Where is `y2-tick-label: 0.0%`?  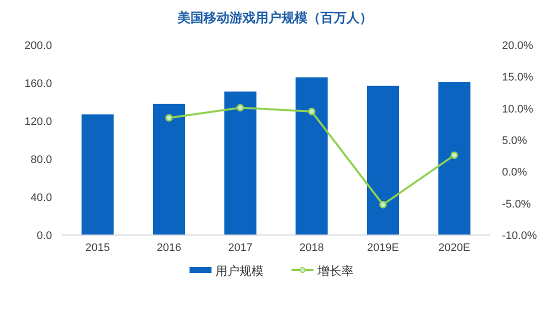 y2-tick-label: 0.0% is located at coordinates (515, 172).